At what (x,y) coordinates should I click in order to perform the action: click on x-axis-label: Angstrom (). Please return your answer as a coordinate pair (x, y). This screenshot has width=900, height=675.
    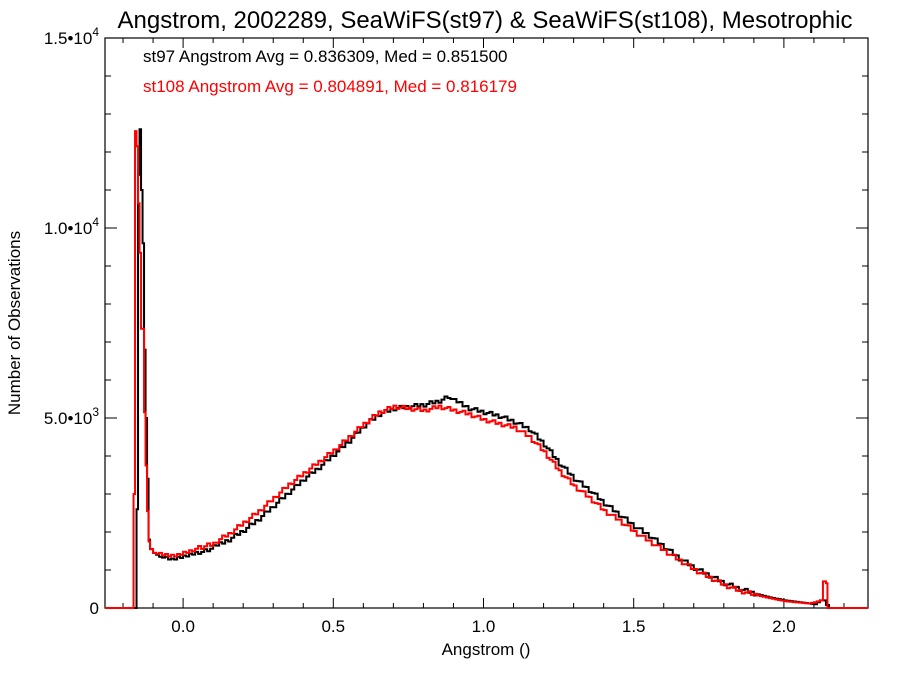
    Looking at the image, I should click on (486, 649).